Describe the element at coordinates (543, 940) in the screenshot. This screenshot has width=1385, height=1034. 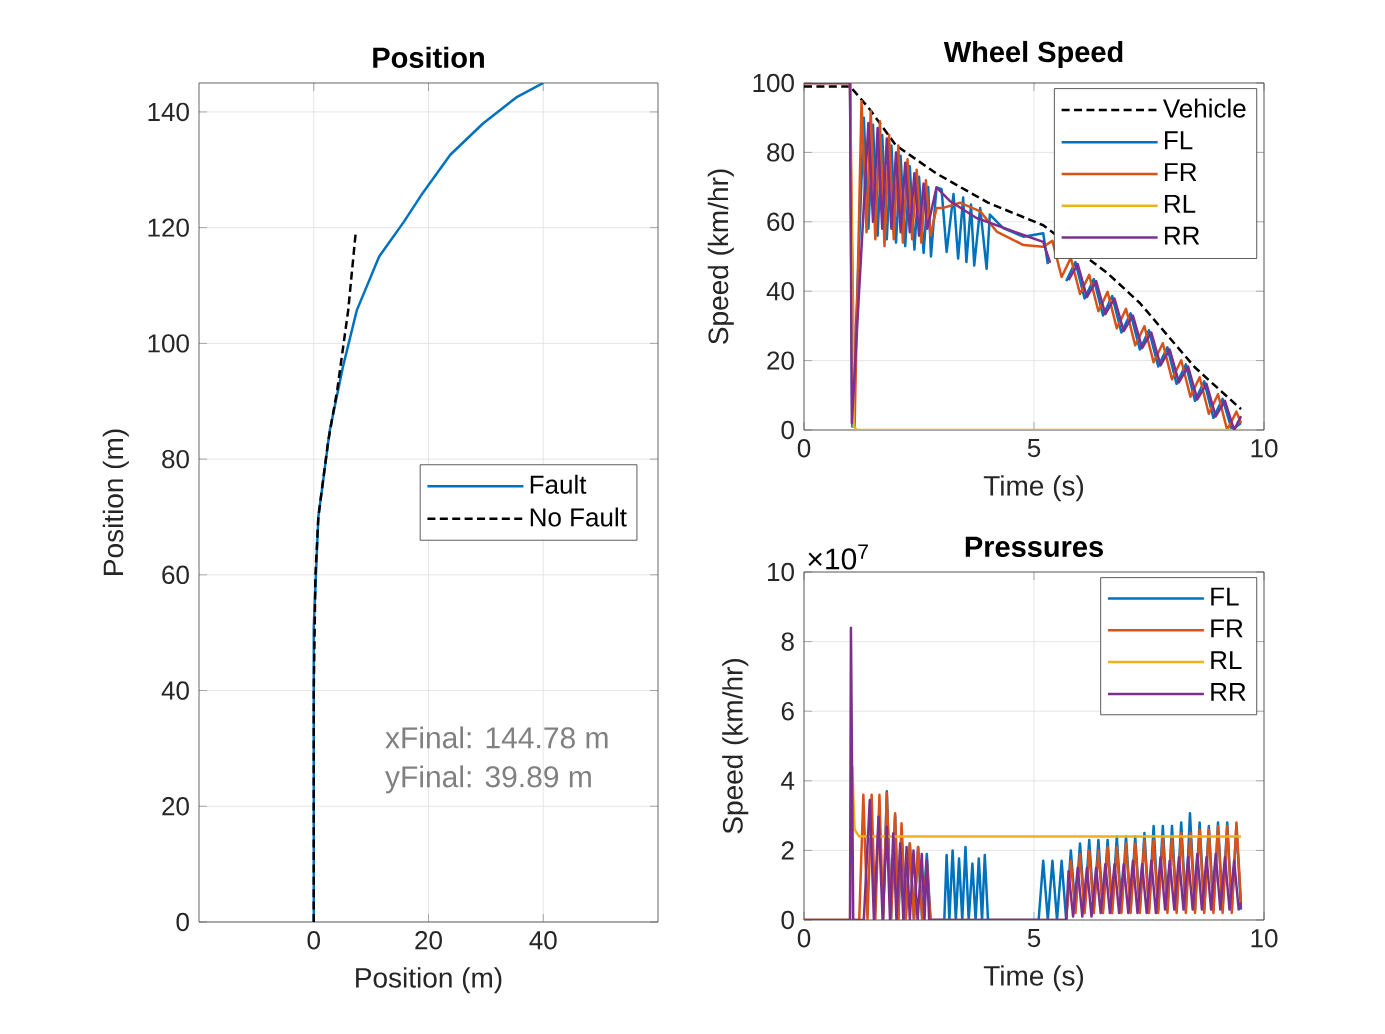
I see `x-tick-label: 40` at that location.